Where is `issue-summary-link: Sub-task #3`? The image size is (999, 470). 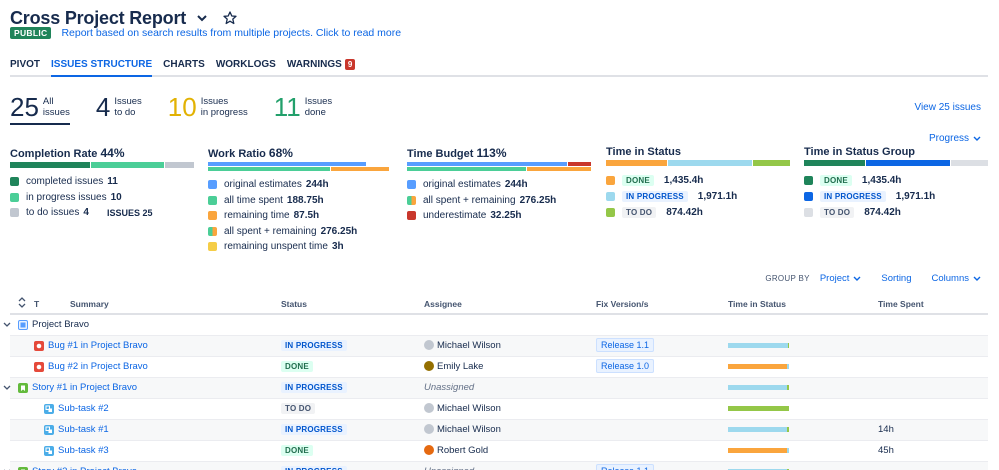 issue-summary-link: Sub-task #3 is located at coordinates (83, 450).